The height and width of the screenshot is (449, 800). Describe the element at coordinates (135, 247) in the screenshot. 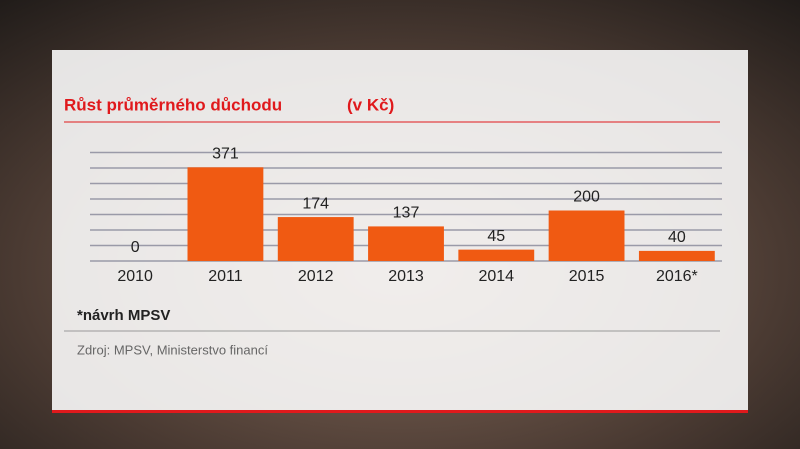

I see `value-label: 0` at that location.